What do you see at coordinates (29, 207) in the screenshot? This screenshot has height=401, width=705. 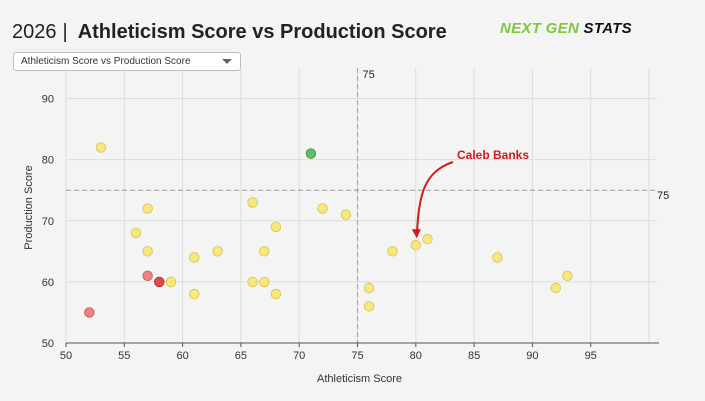 I see `y-axis-label: Production Score` at bounding box center [29, 207].